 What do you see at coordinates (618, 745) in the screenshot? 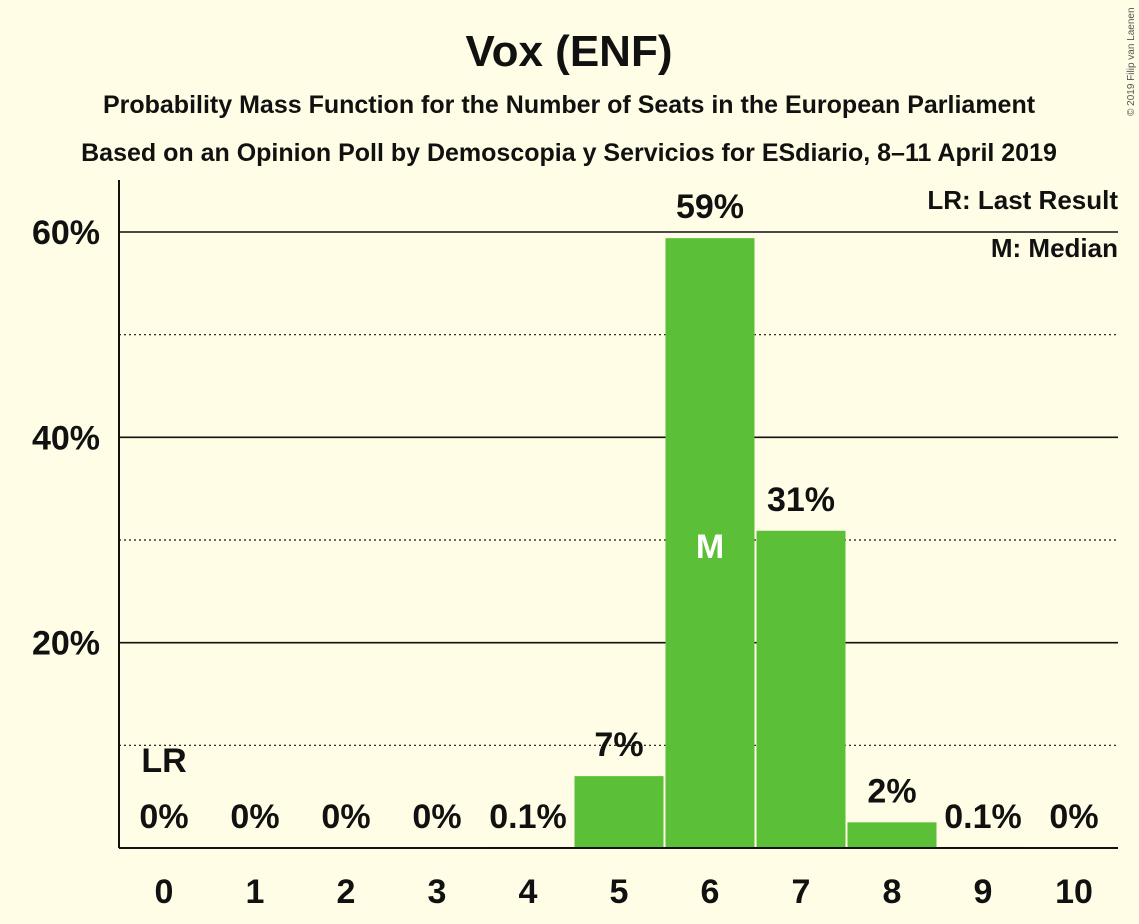
I see `data-label-5: 7%` at bounding box center [618, 745].